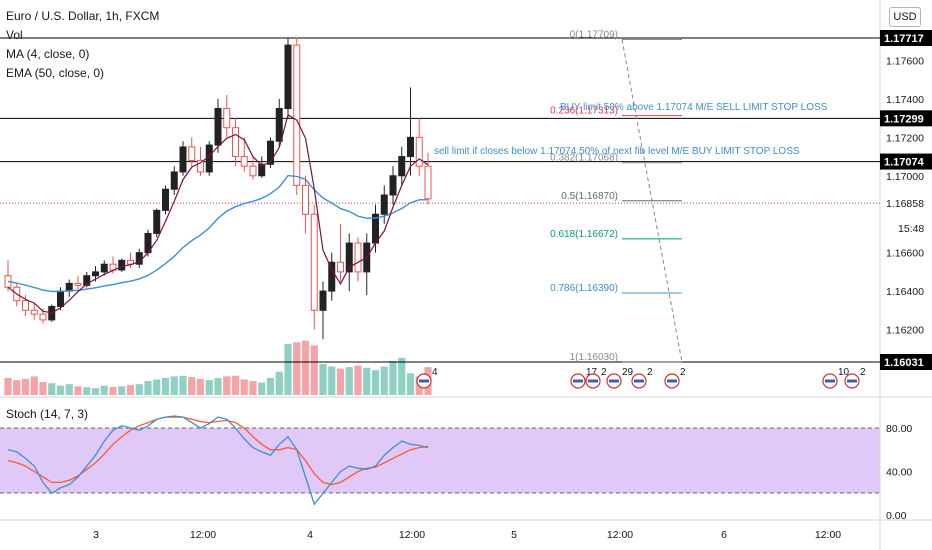 Image resolution: width=932 pixels, height=550 pixels. I want to click on legend-symbol: Euro / U.S. Dollar, 1h, FXCM, so click(82, 16).